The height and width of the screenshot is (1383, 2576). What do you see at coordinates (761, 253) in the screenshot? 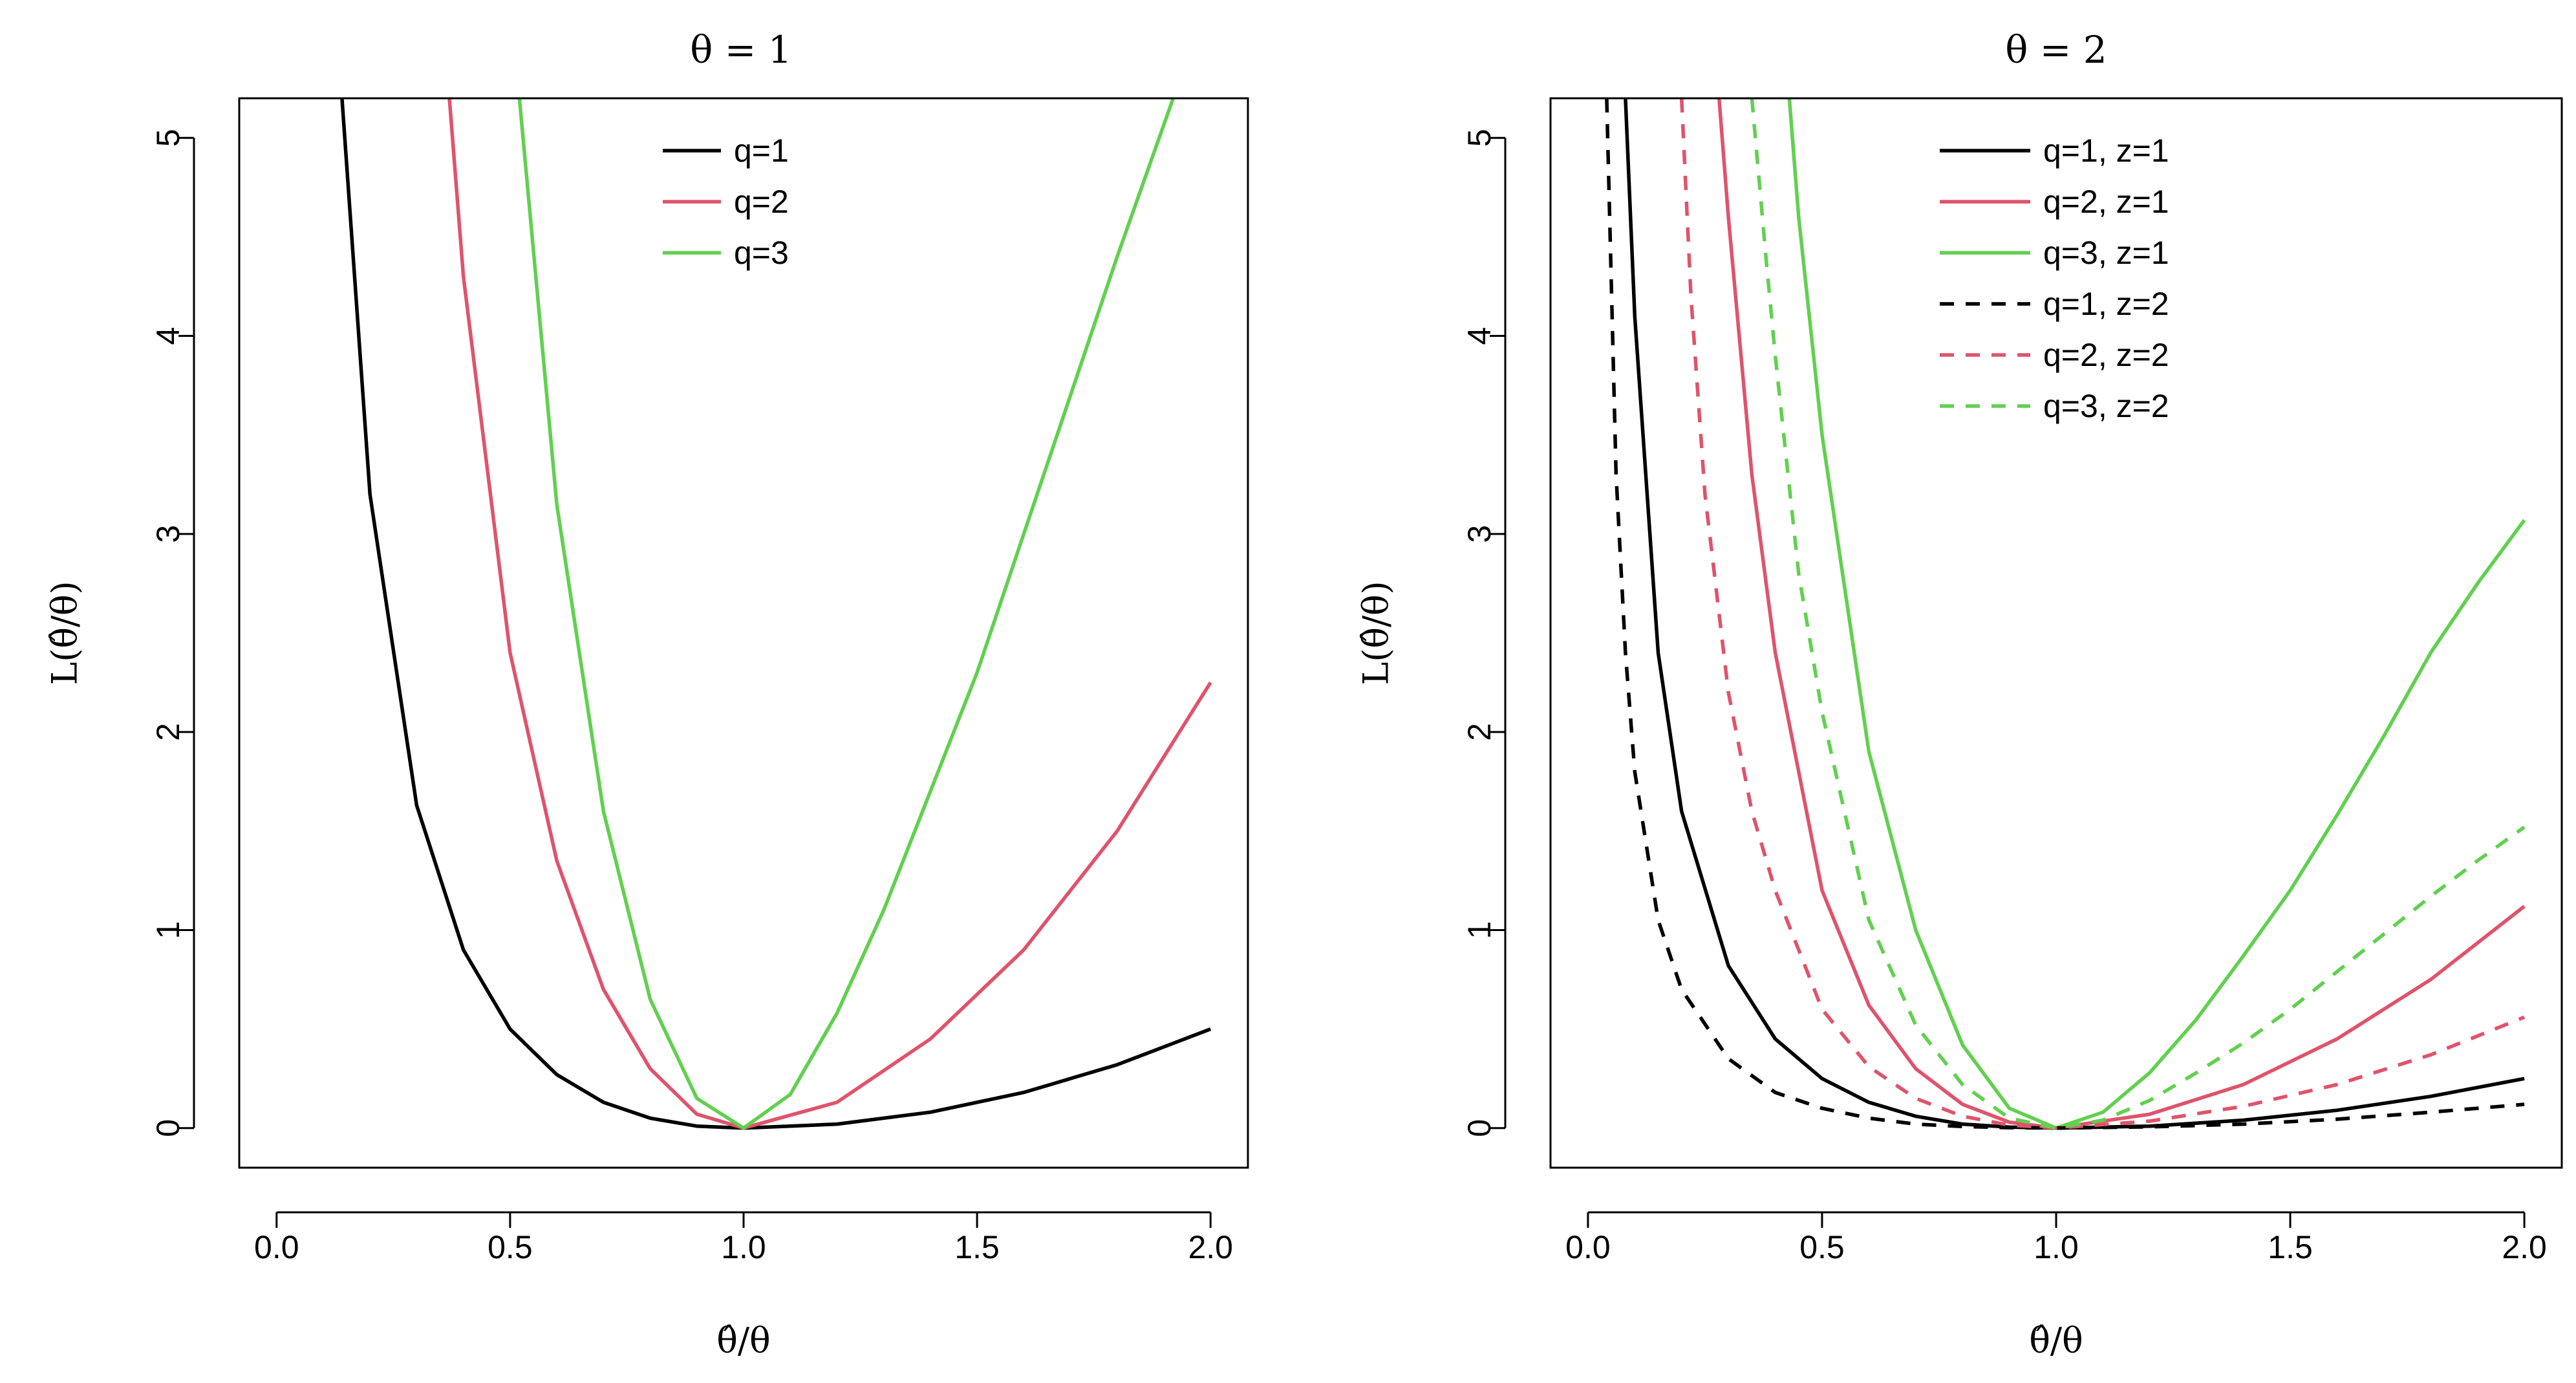
I see `legend-label: q=3` at bounding box center [761, 253].